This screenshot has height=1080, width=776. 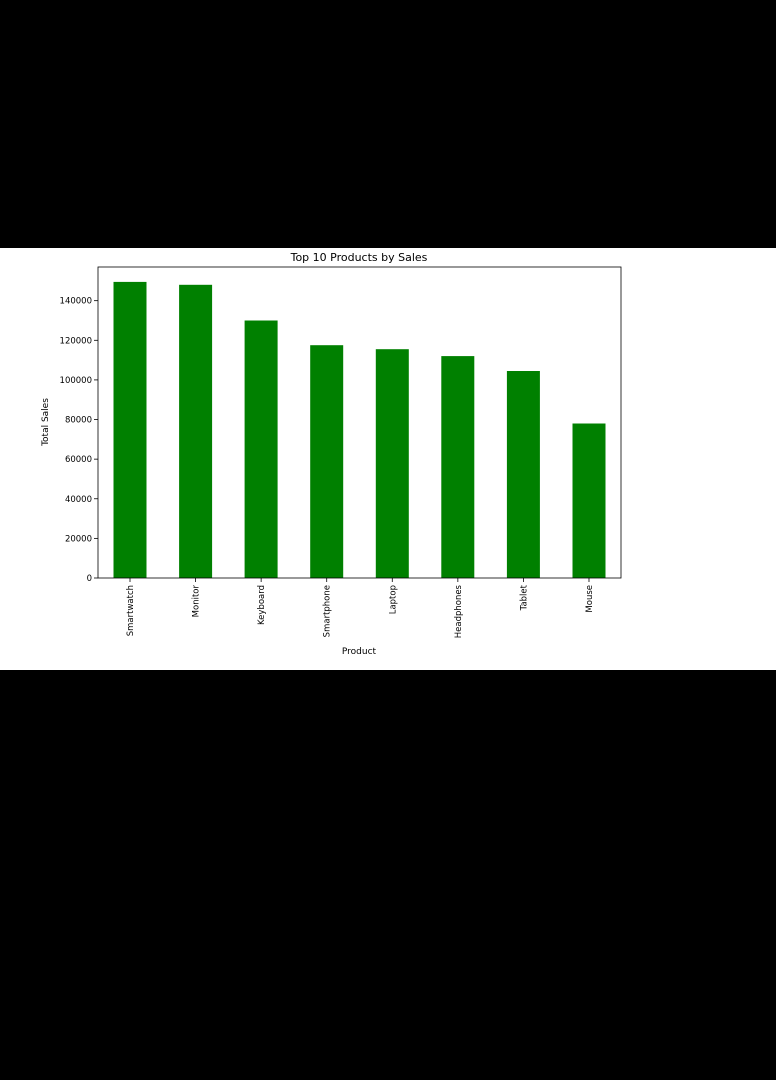 I want to click on bar-headphones, so click(x=458, y=467).